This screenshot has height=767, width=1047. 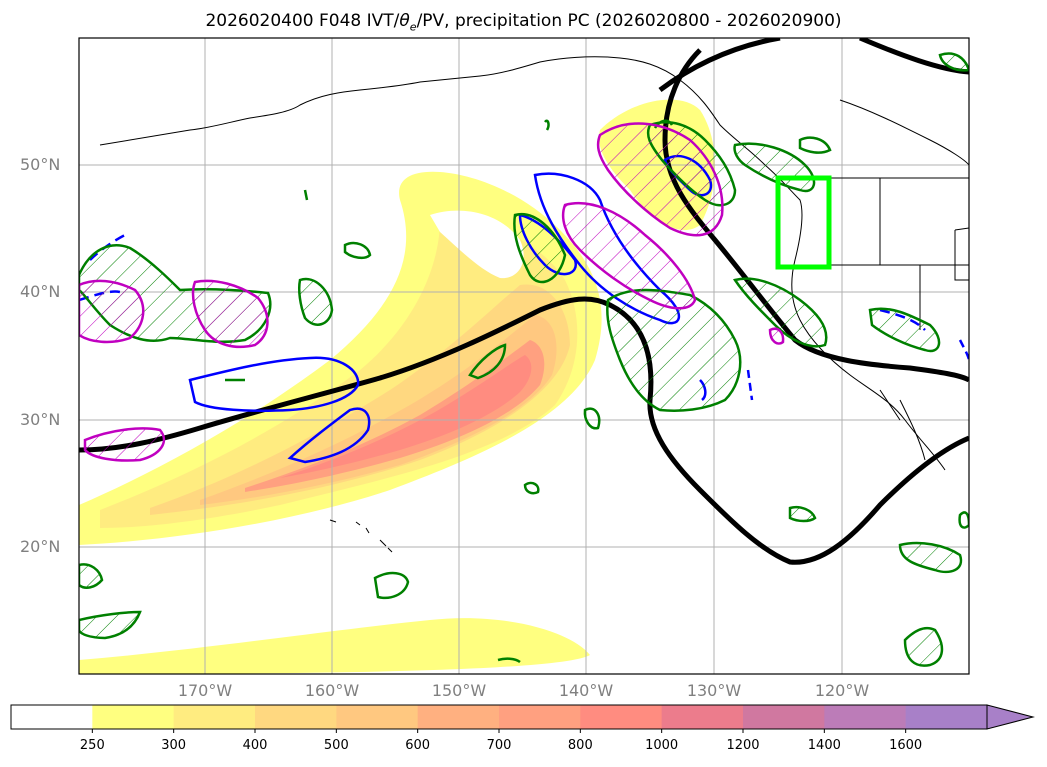 What do you see at coordinates (586, 690) in the screenshot?
I see `lon-label-140w: 140°W` at bounding box center [586, 690].